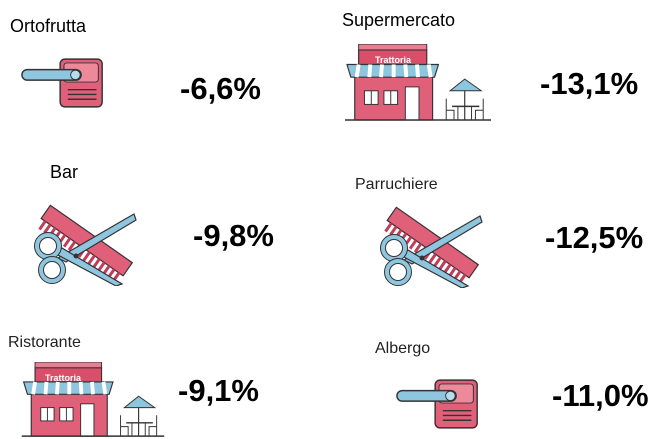  What do you see at coordinates (48, 26) in the screenshot?
I see `label: Ortofrutta` at bounding box center [48, 26].